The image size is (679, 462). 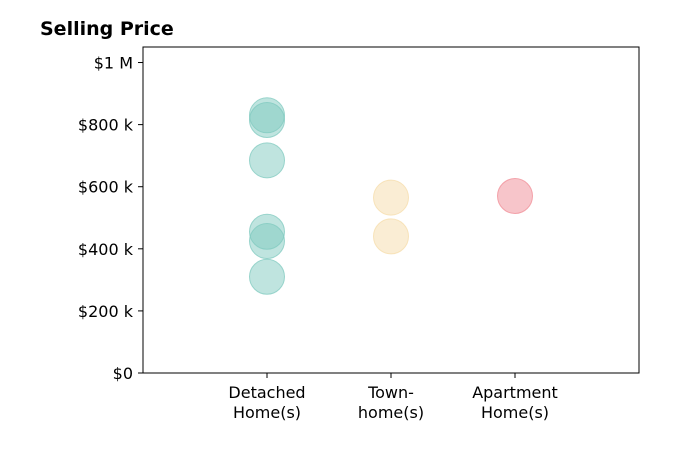 What do you see at coordinates (106, 249) in the screenshot?
I see `y-tick-label: $400 k` at bounding box center [106, 249].